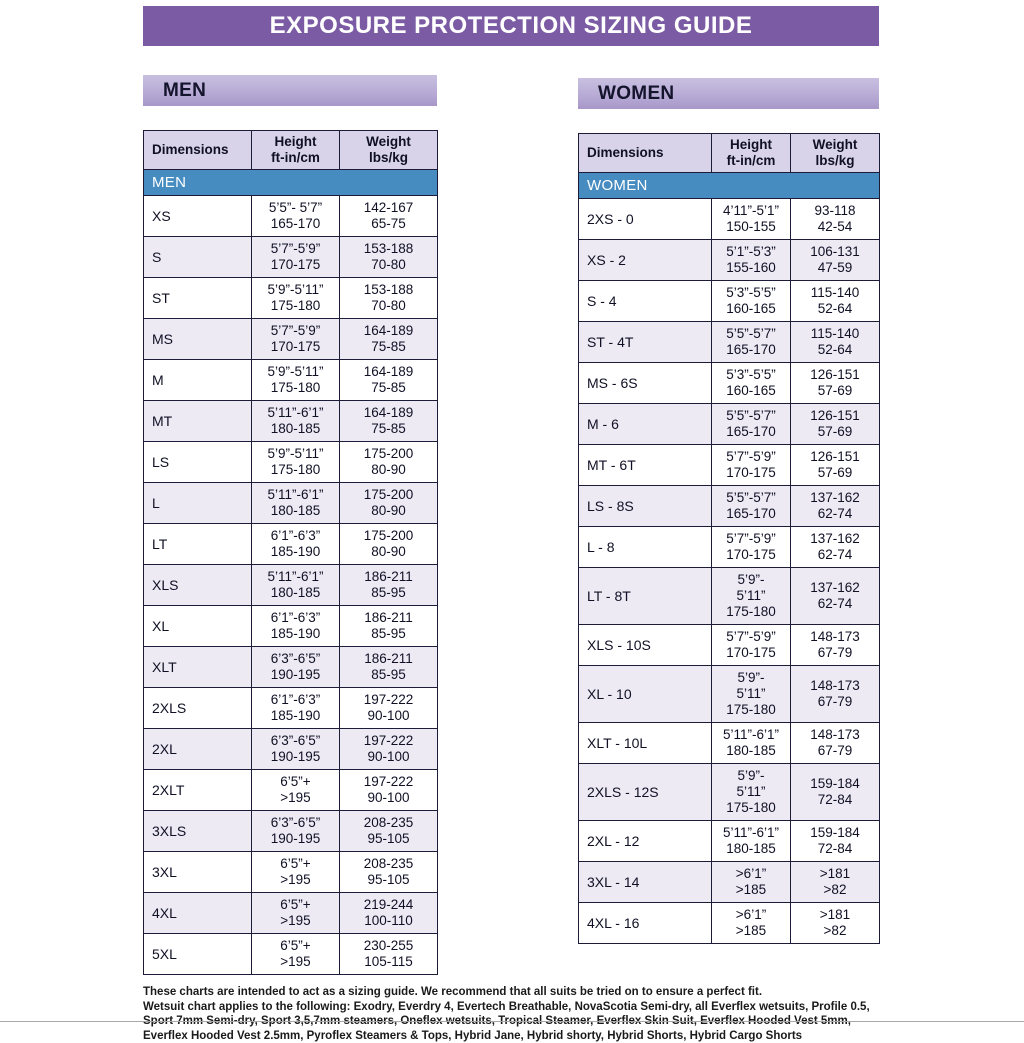  I want to click on height-value: 5’3”-5’5”160-165, so click(751, 301).